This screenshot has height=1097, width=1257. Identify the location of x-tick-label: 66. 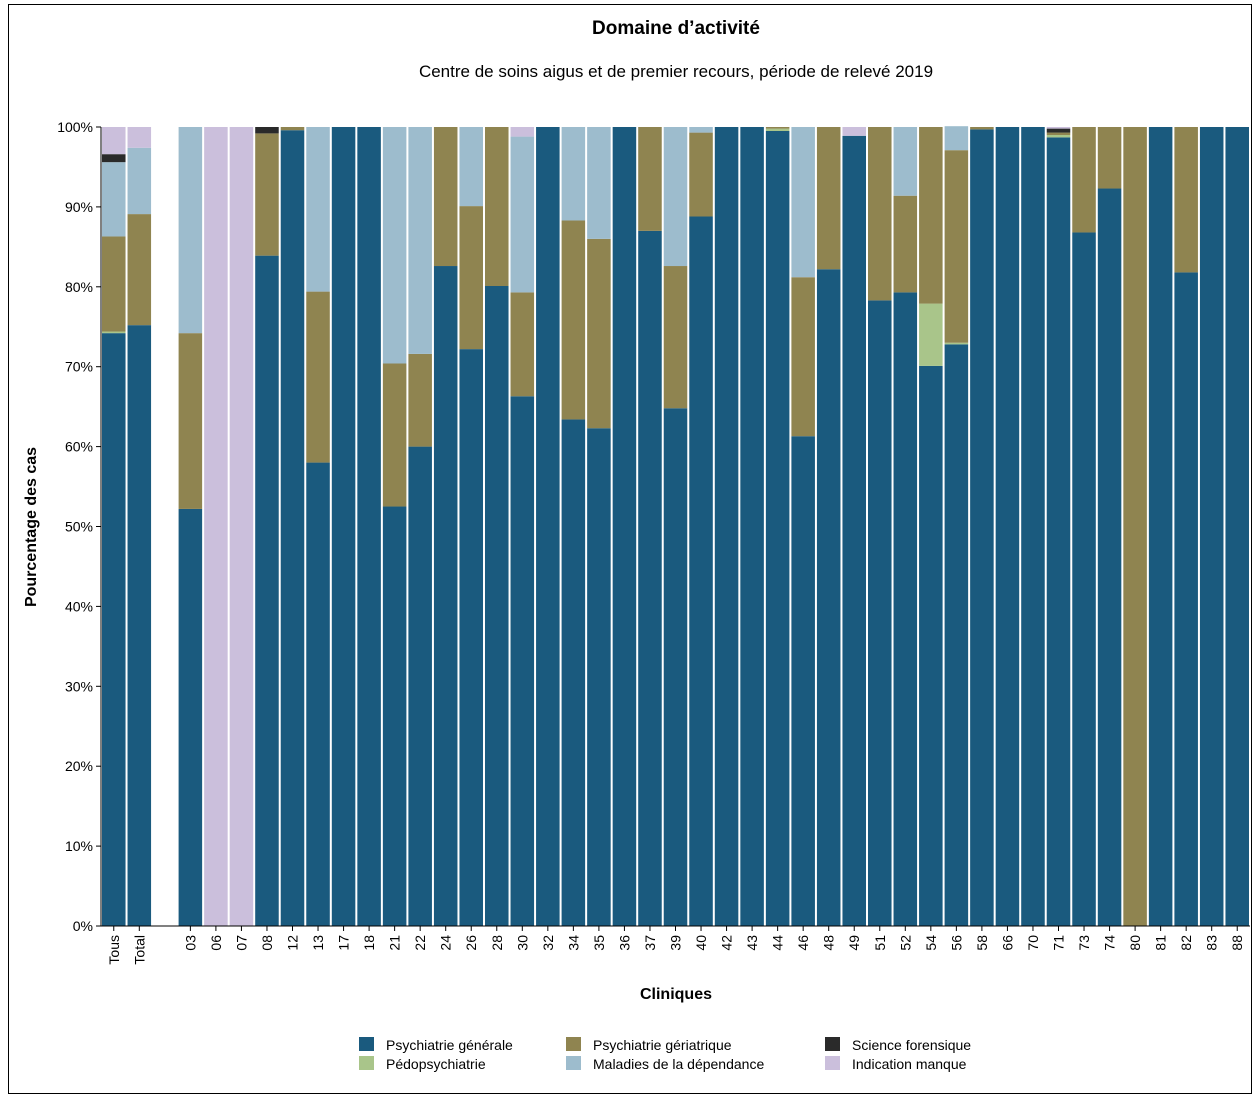
(1007, 943).